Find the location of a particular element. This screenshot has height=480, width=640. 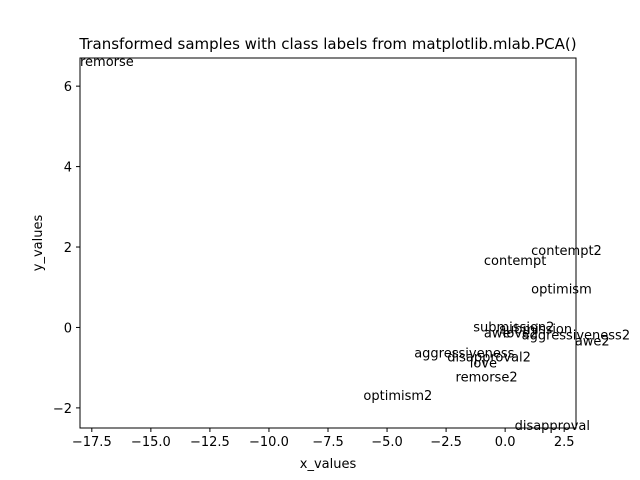

data-point-label: disapproval is located at coordinates (552, 426).